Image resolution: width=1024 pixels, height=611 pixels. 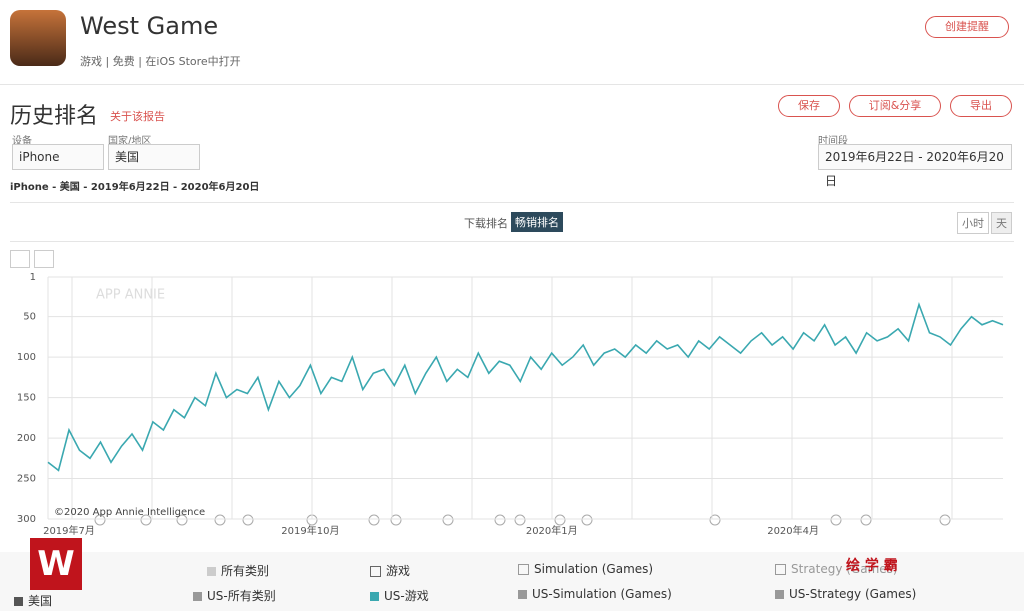 What do you see at coordinates (809, 106) in the screenshot?
I see `save-button: 保存` at bounding box center [809, 106].